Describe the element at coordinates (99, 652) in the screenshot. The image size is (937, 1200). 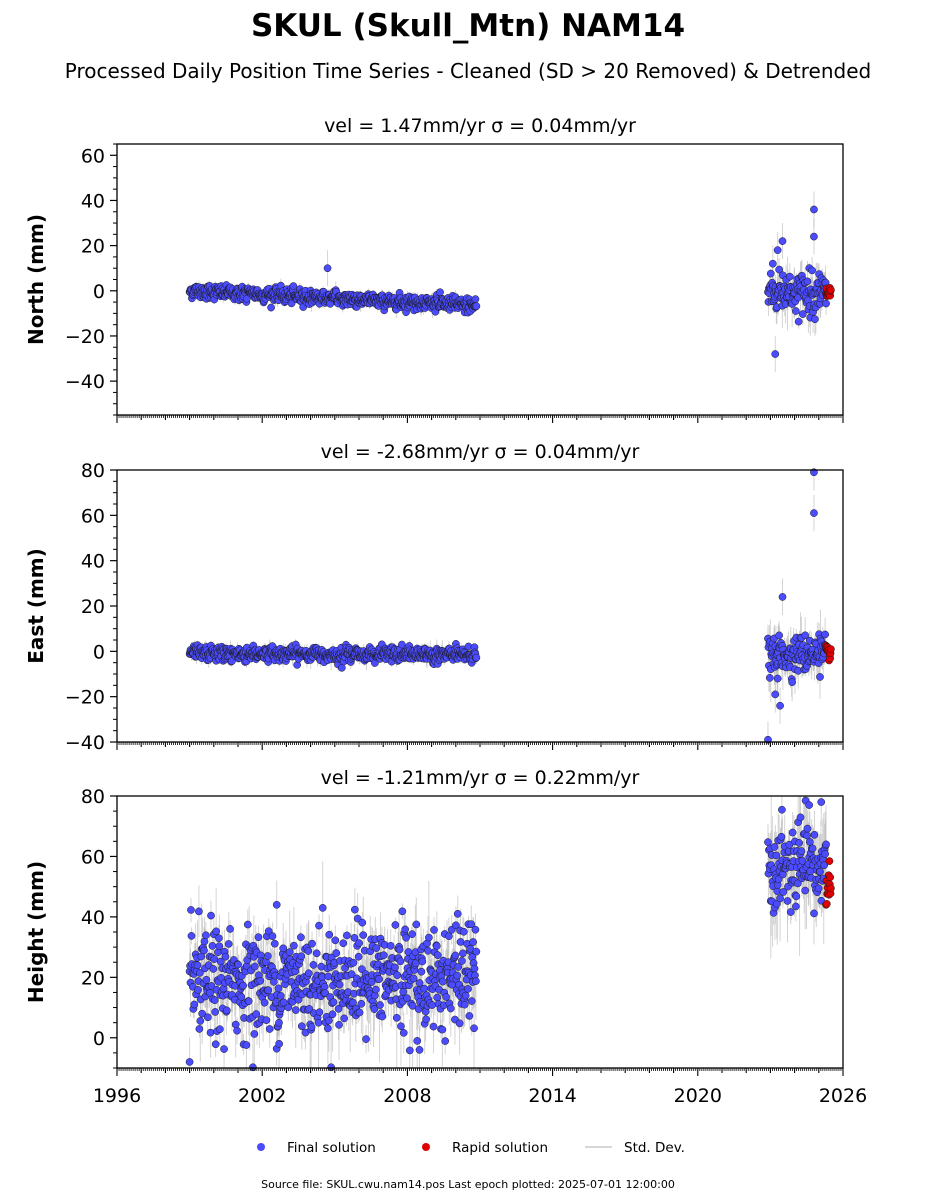
I see `east-y-tick-label: 0` at that location.